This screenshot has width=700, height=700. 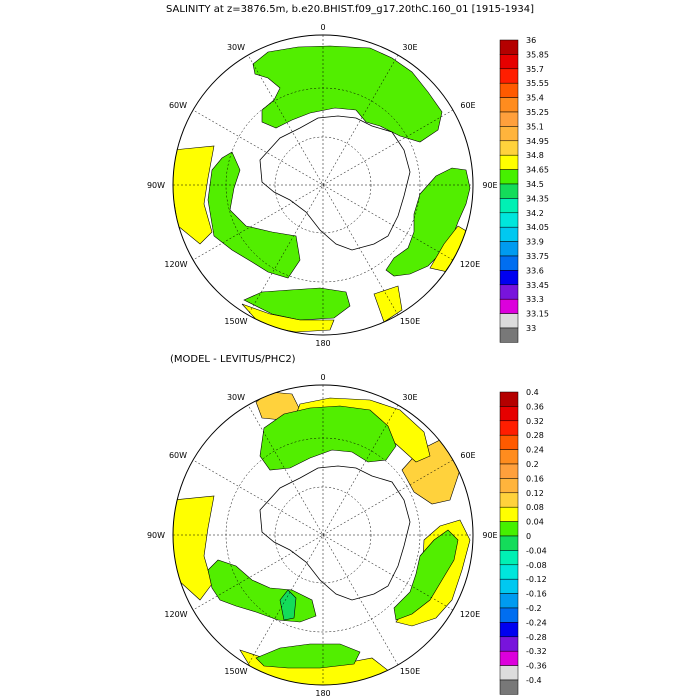 What do you see at coordinates (535, 299) in the screenshot?
I see `top-colorbar-label-18: 33.3` at bounding box center [535, 299].